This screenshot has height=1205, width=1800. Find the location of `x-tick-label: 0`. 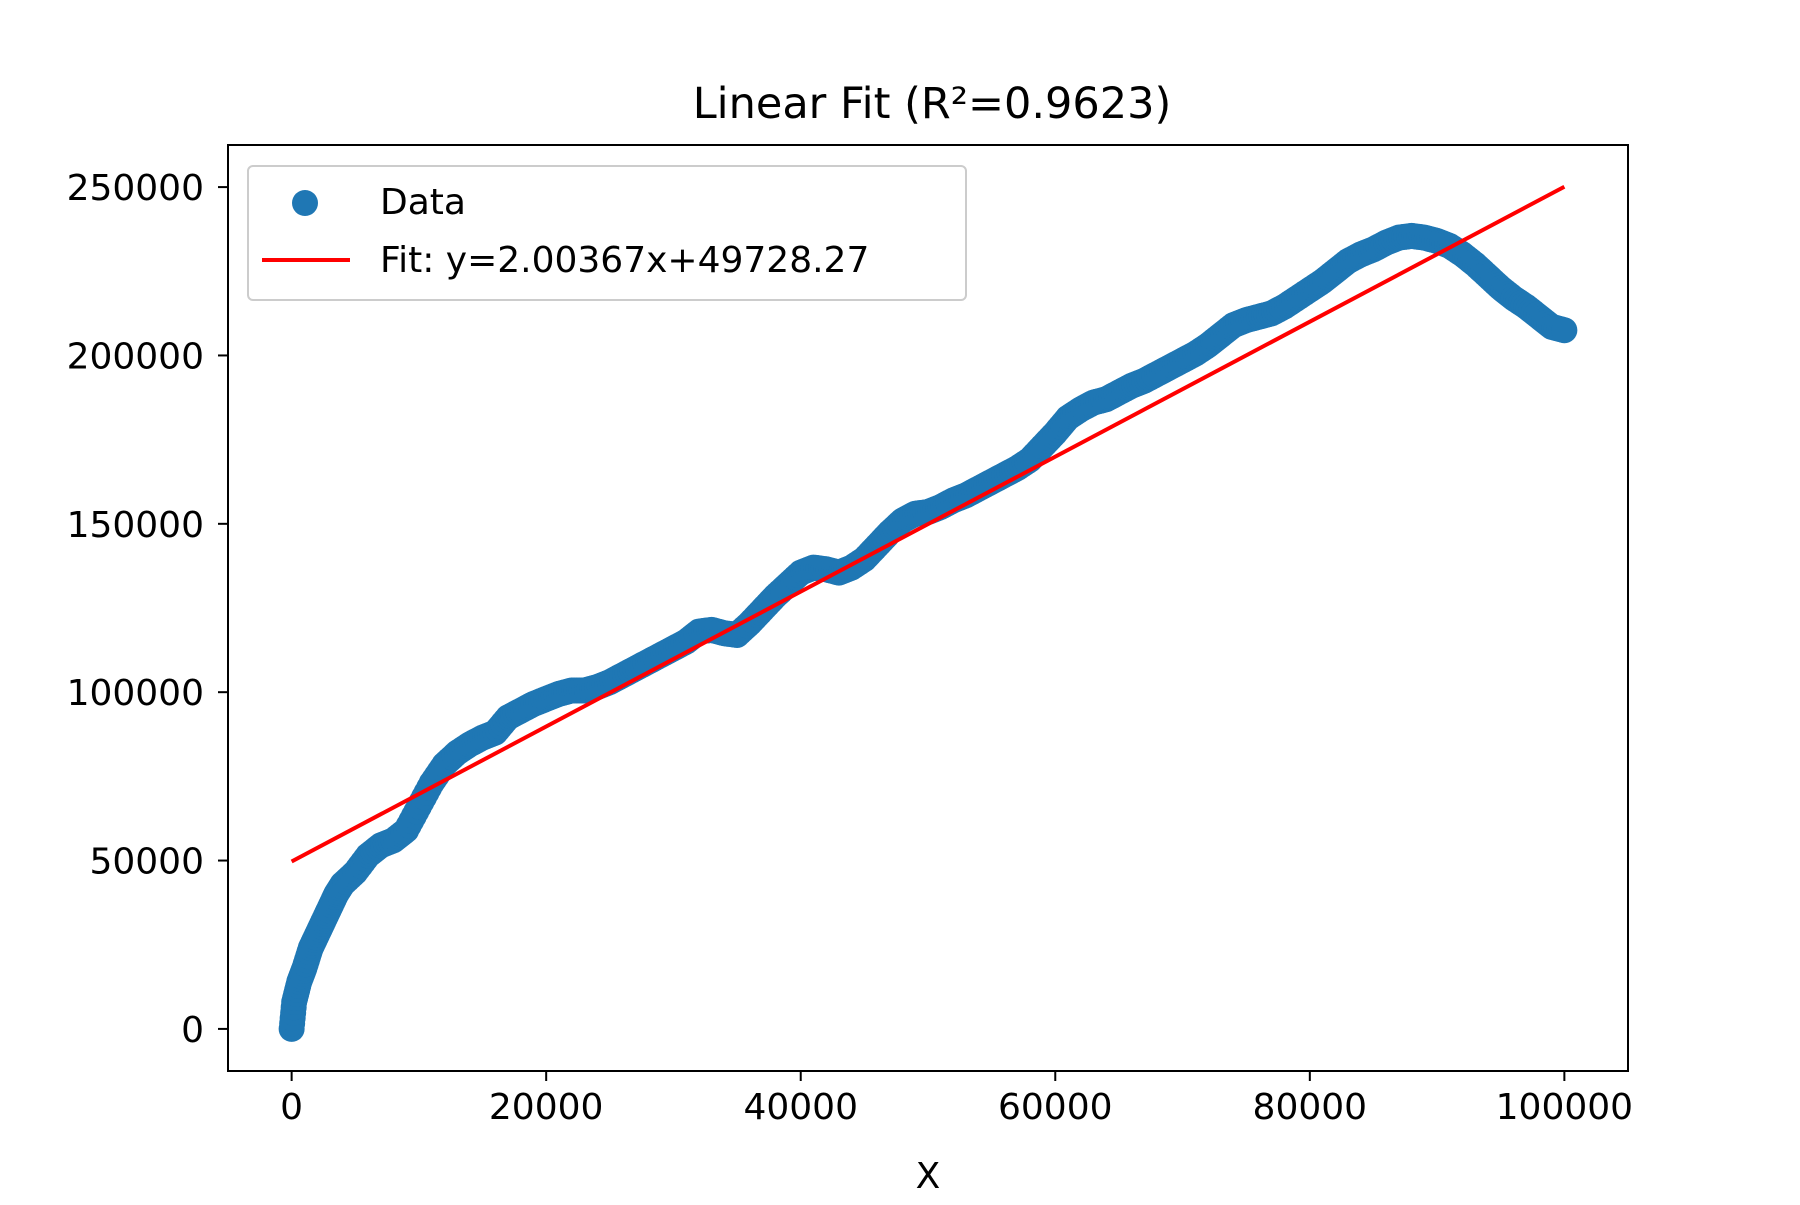

x-tick-label: 0 is located at coordinates (291, 1107).